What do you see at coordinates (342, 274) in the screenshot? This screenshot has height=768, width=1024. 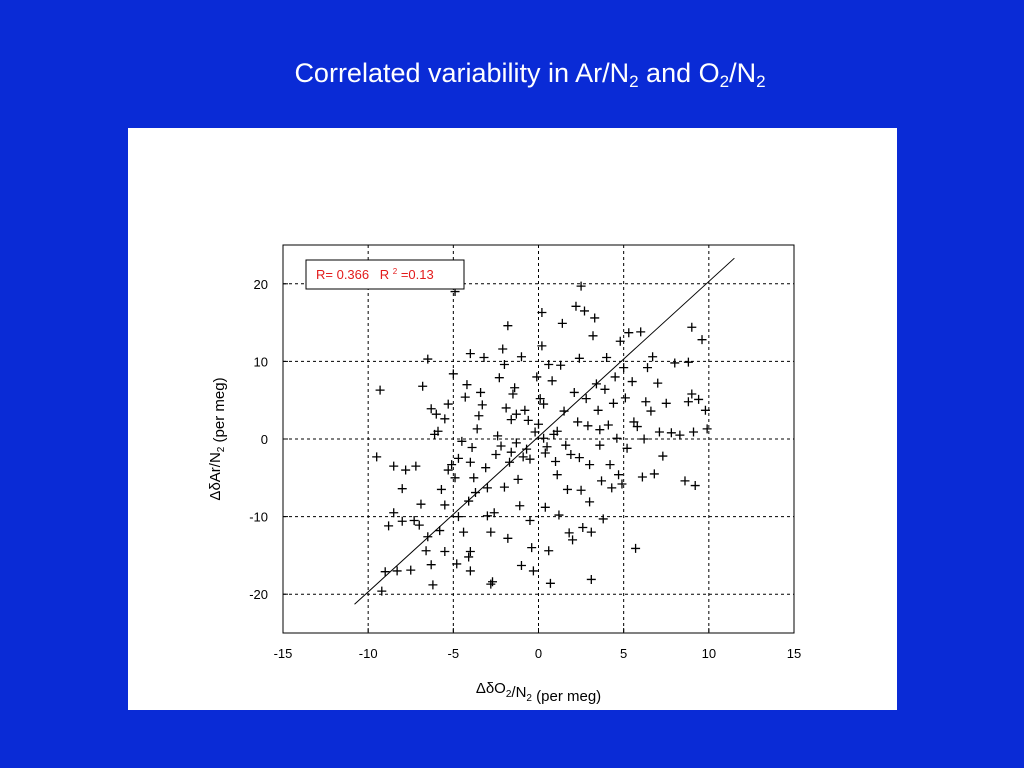 I see `r-value-text: R= 0.366` at bounding box center [342, 274].